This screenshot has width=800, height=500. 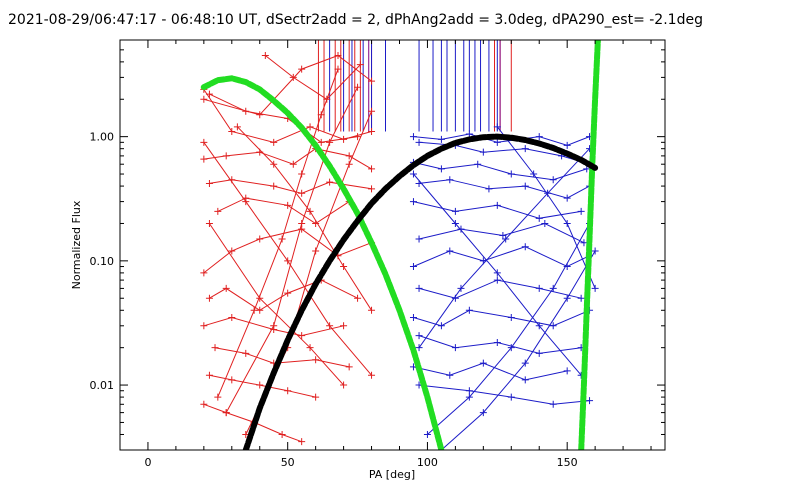 I want to click on y-tick-label: 1.00, so click(x=102, y=137).